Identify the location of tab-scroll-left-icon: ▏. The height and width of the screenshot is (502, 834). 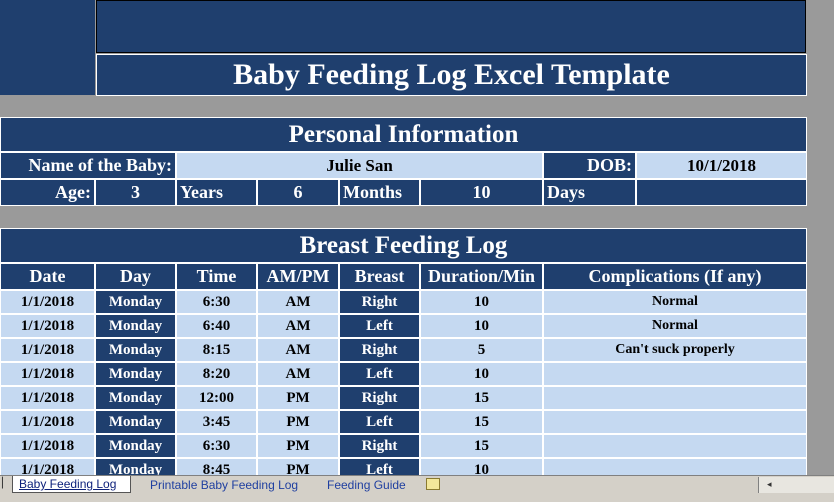
(6, 483).